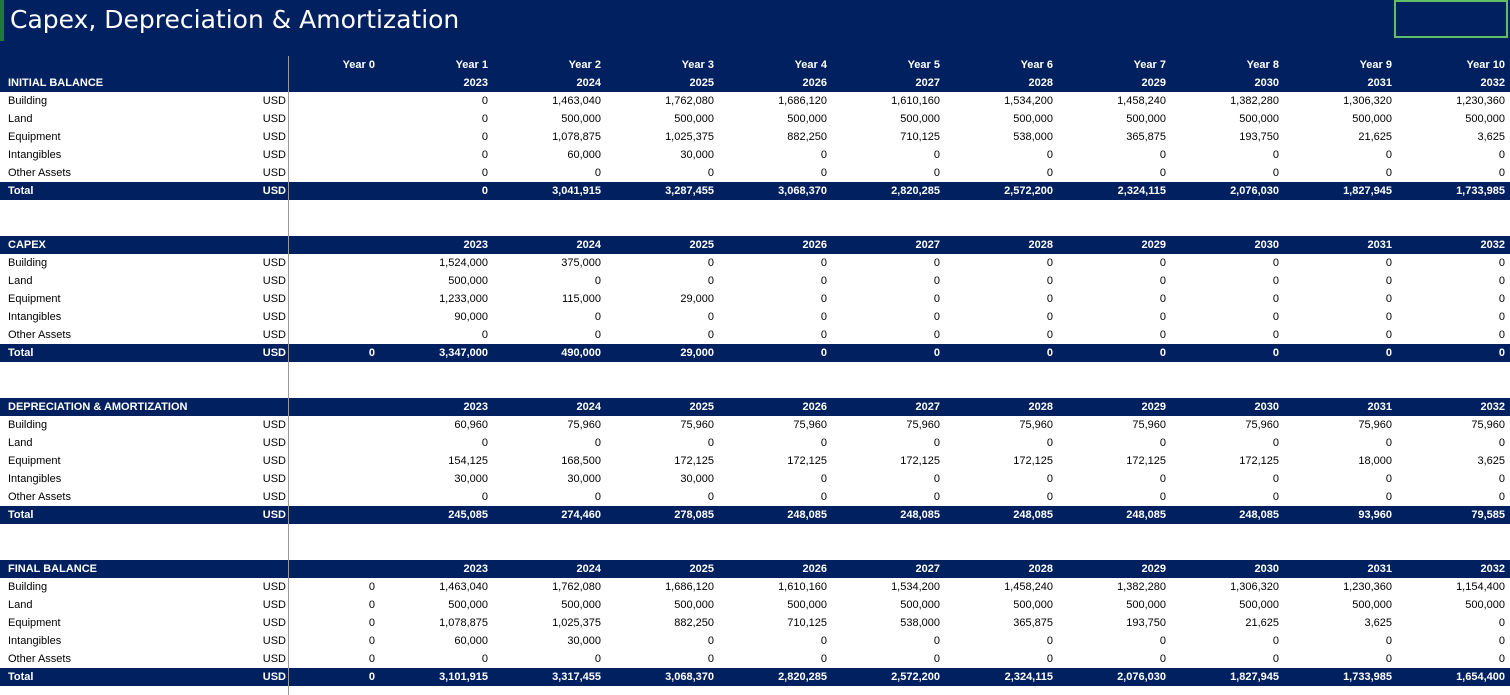 Image resolution: width=1510 pixels, height=695 pixels. I want to click on value-cell: 1,078,875, so click(576, 137).